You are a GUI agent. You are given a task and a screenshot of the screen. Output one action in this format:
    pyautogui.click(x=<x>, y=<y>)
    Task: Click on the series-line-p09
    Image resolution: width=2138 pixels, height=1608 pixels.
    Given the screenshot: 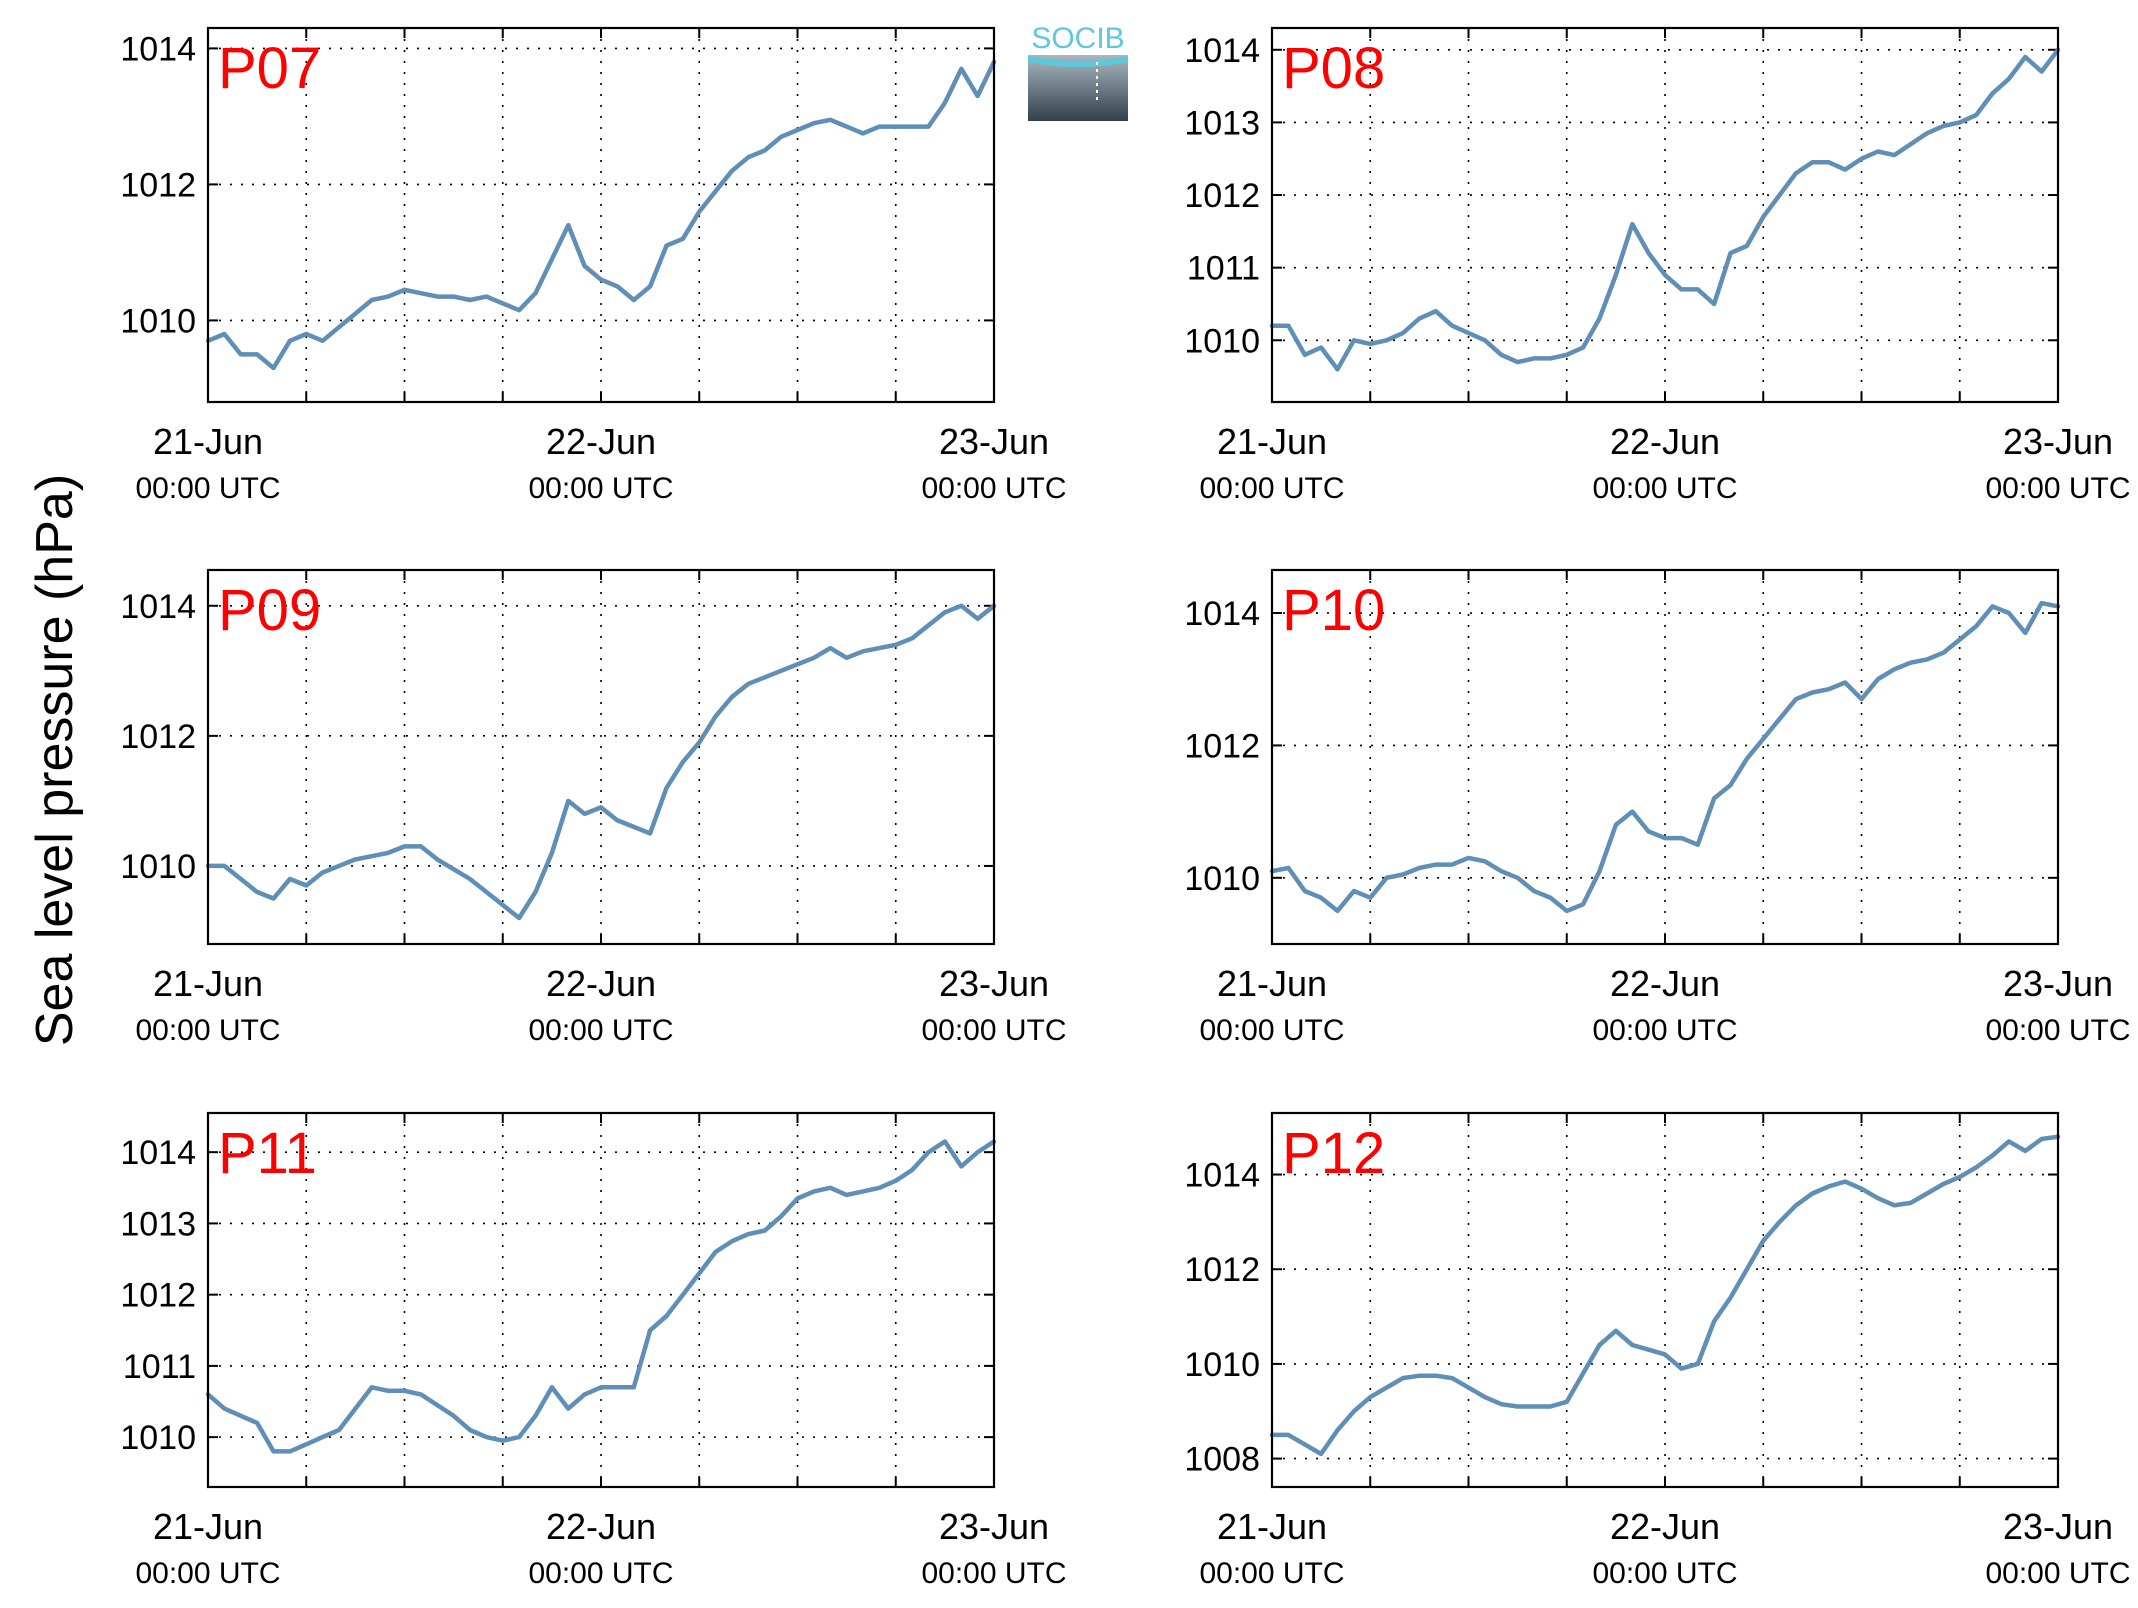 What is the action you would take?
    pyautogui.click(x=601, y=762)
    